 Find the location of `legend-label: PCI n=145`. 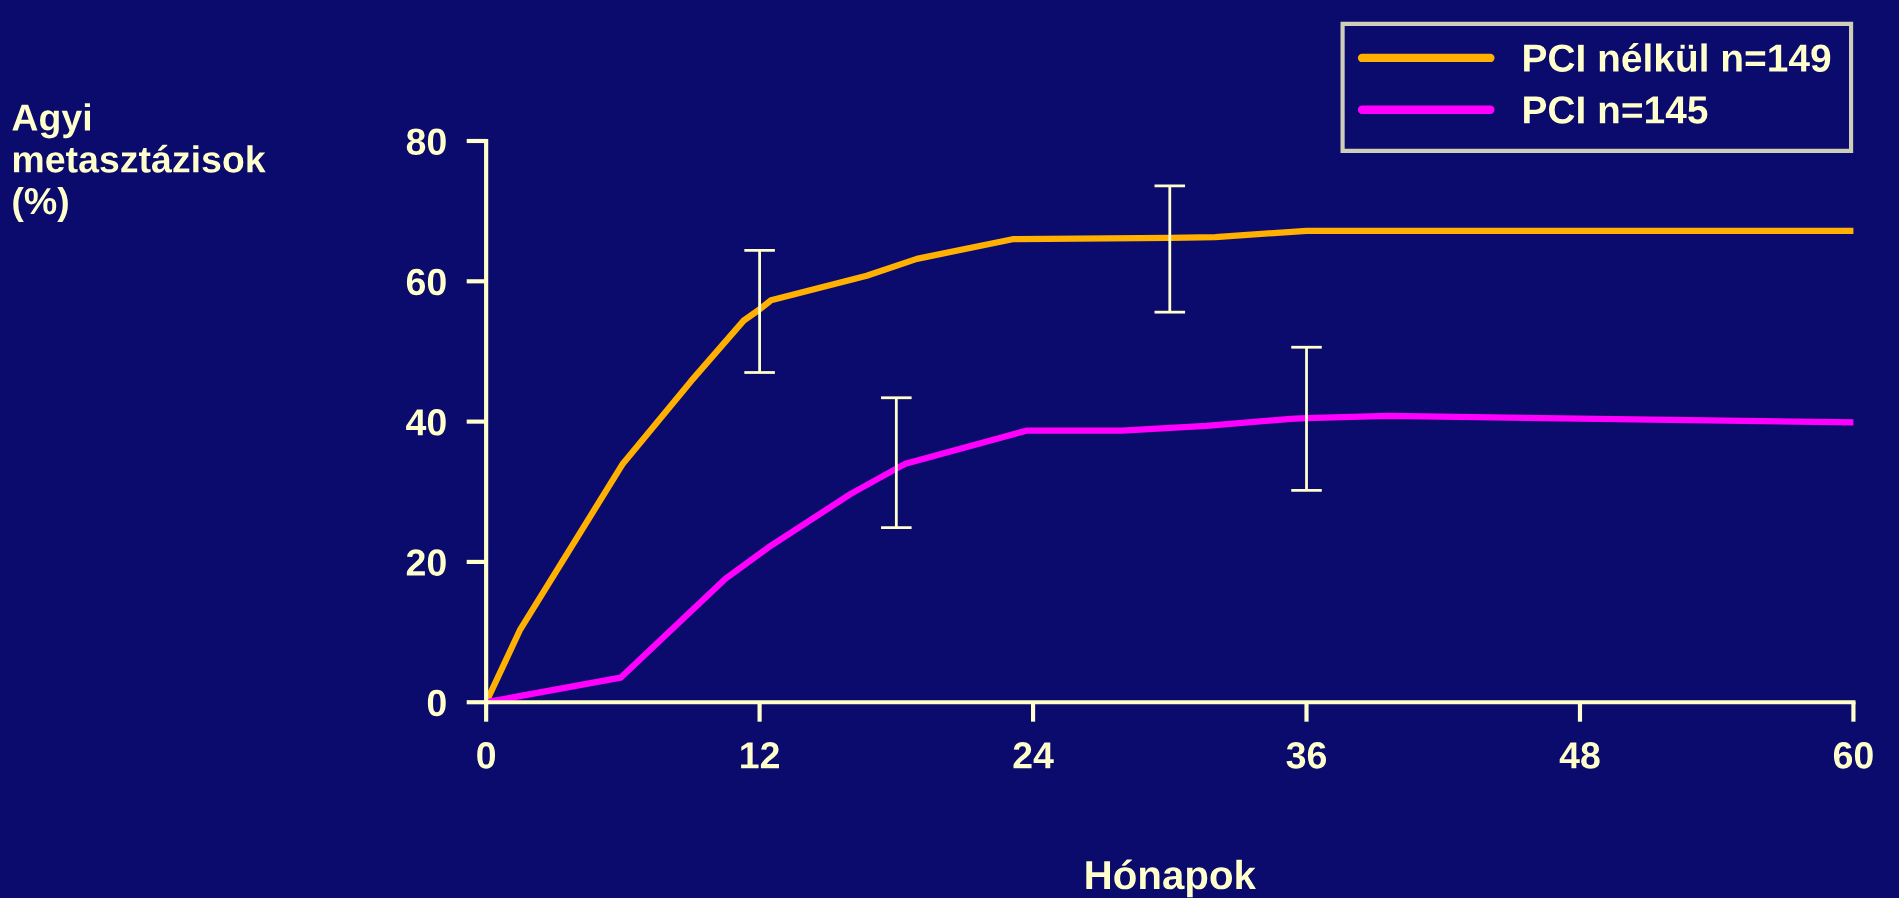

legend-label: PCI n=145 is located at coordinates (1616, 110).